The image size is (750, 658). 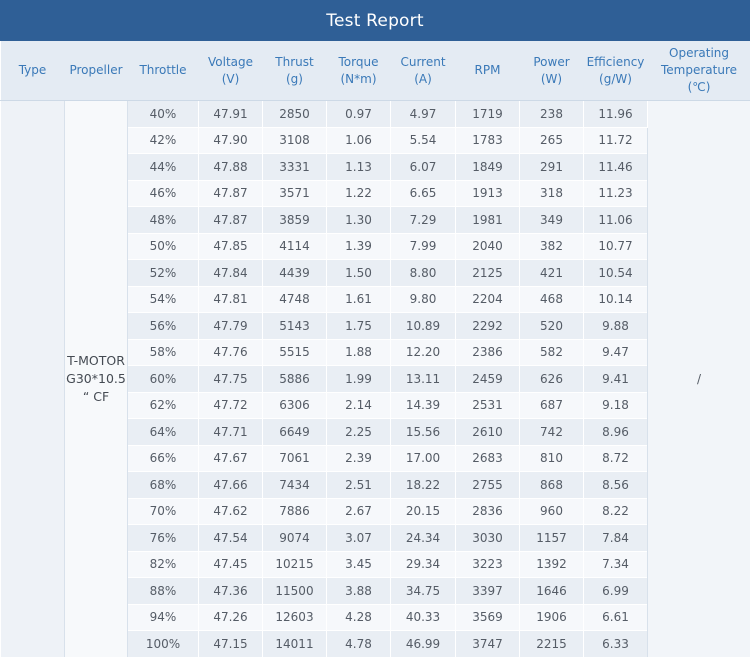 I want to click on current-cell: 5.54, so click(x=423, y=140).